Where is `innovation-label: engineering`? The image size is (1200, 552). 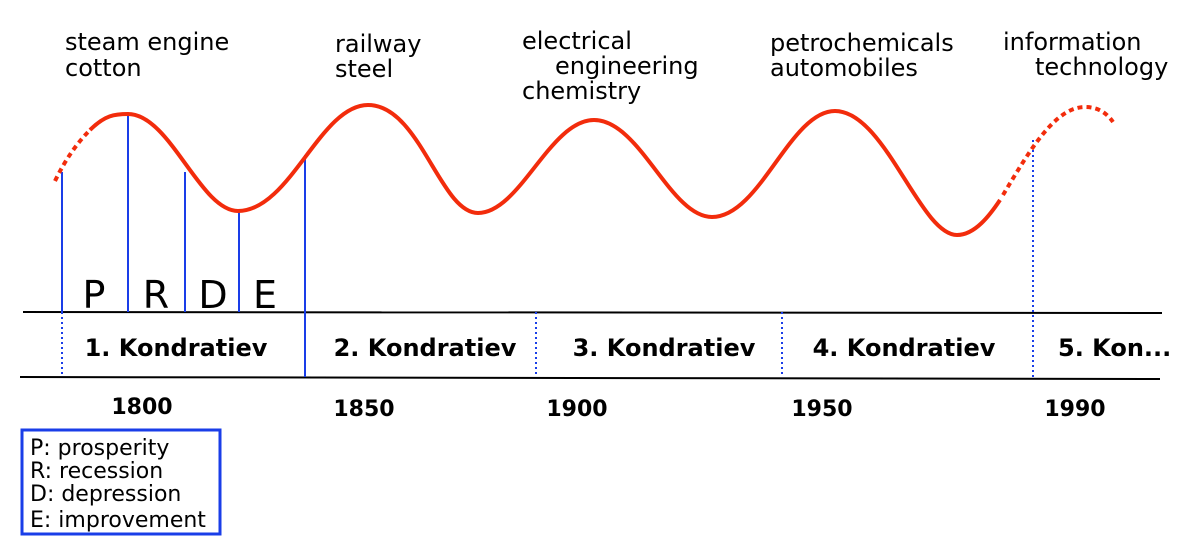 innovation-label: engineering is located at coordinates (627, 66).